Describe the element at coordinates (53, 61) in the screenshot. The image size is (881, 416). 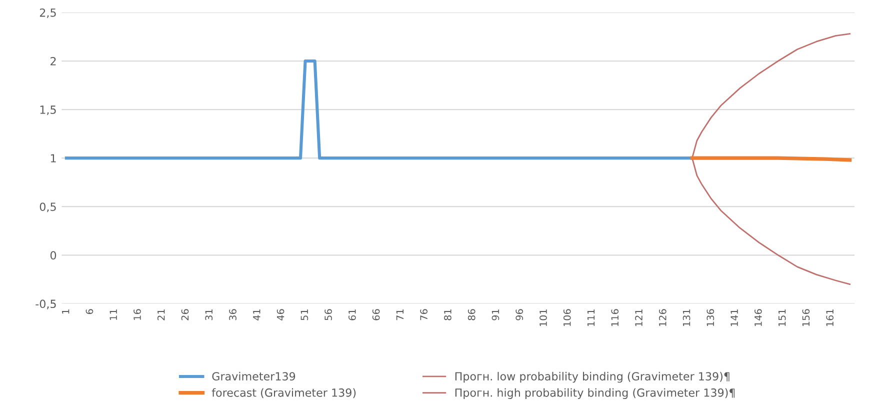
I see `y-tick-label: 2` at that location.